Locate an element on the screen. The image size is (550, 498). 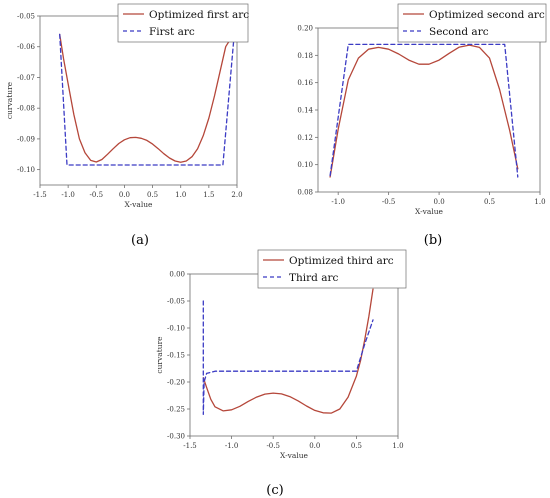
legend-label-2: Third arc is located at coordinates (313, 278).